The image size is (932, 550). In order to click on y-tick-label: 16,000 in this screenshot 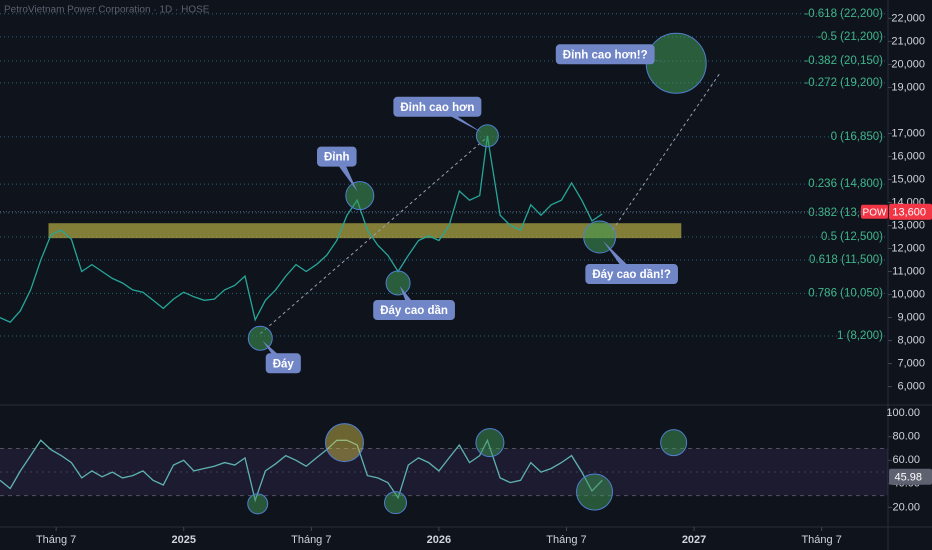, I will do `click(908, 156)`.